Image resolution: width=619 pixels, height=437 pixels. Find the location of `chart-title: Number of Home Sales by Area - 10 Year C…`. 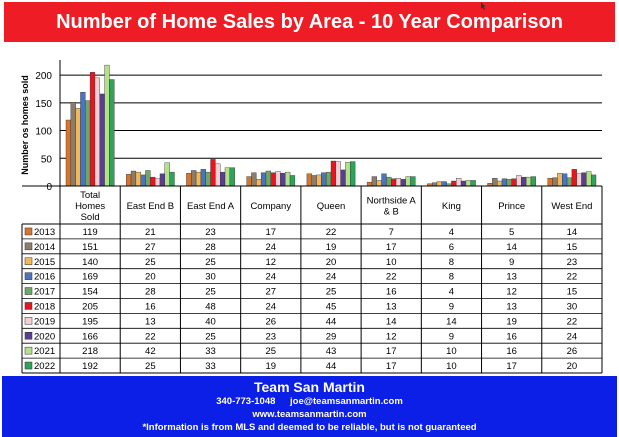

chart-title: Number of Home Sales by Area - 10 Year C… is located at coordinates (309, 22).